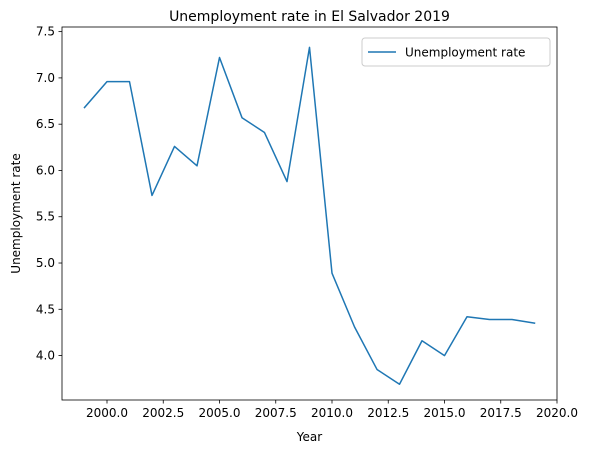  What do you see at coordinates (501, 413) in the screenshot?
I see `x-tick-label: 2017.5` at bounding box center [501, 413].